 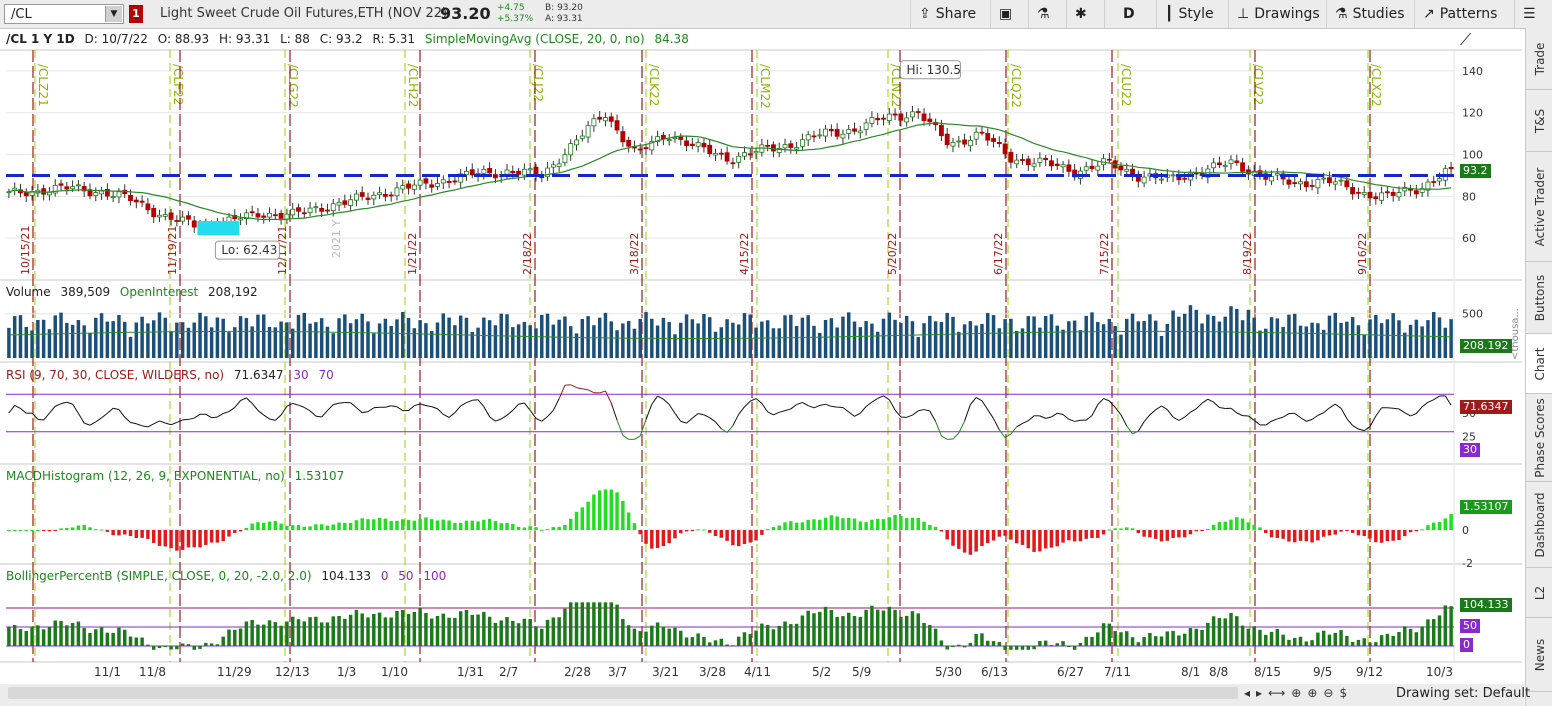 I want to click on patterns-button: ↗ Patterns, so click(x=1464, y=14).